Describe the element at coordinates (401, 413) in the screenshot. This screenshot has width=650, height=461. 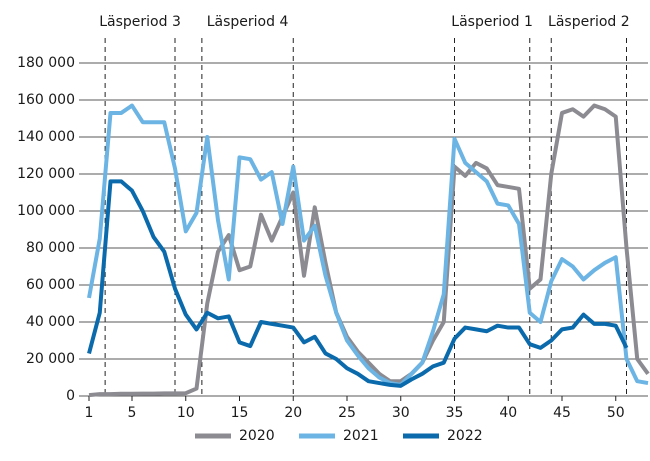
I see `x-tick-label: 30` at that location.